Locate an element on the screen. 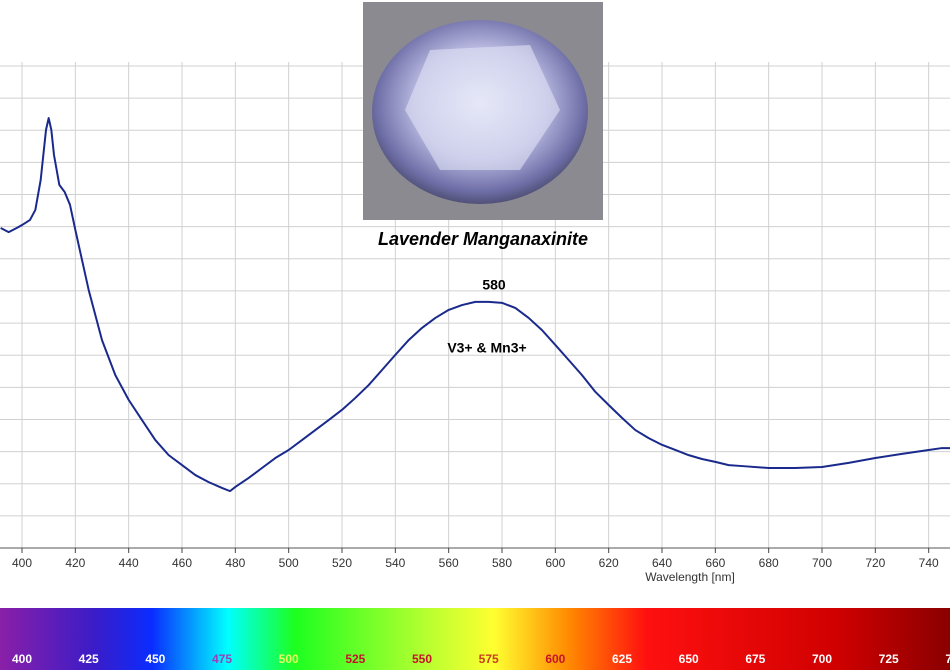  spectrum-label: 425 is located at coordinates (89, 659).